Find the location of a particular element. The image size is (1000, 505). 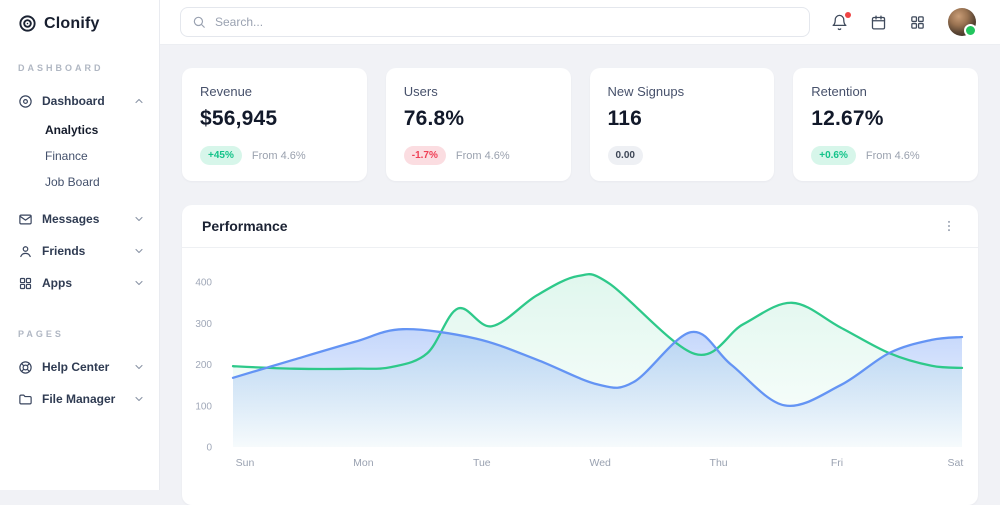

sidebar-item-label: Apps is located at coordinates (83, 283).